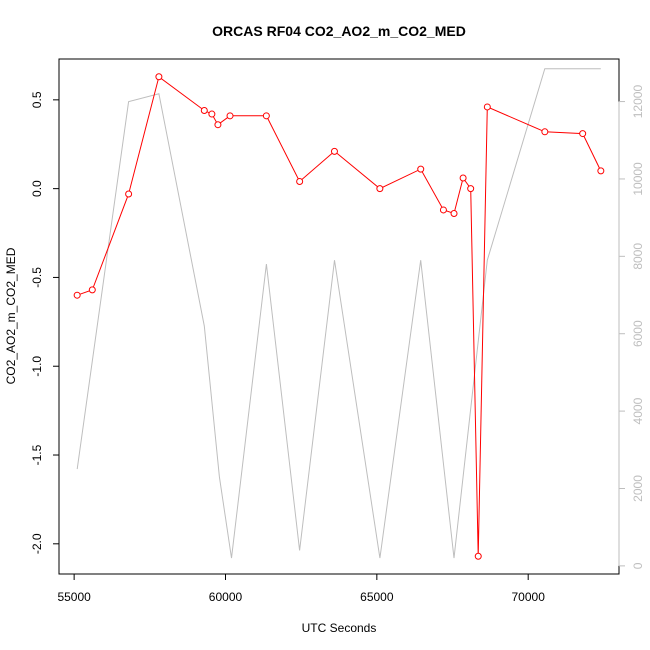  What do you see at coordinates (37, 454) in the screenshot?
I see `y-tick-label: -1.5` at bounding box center [37, 454].